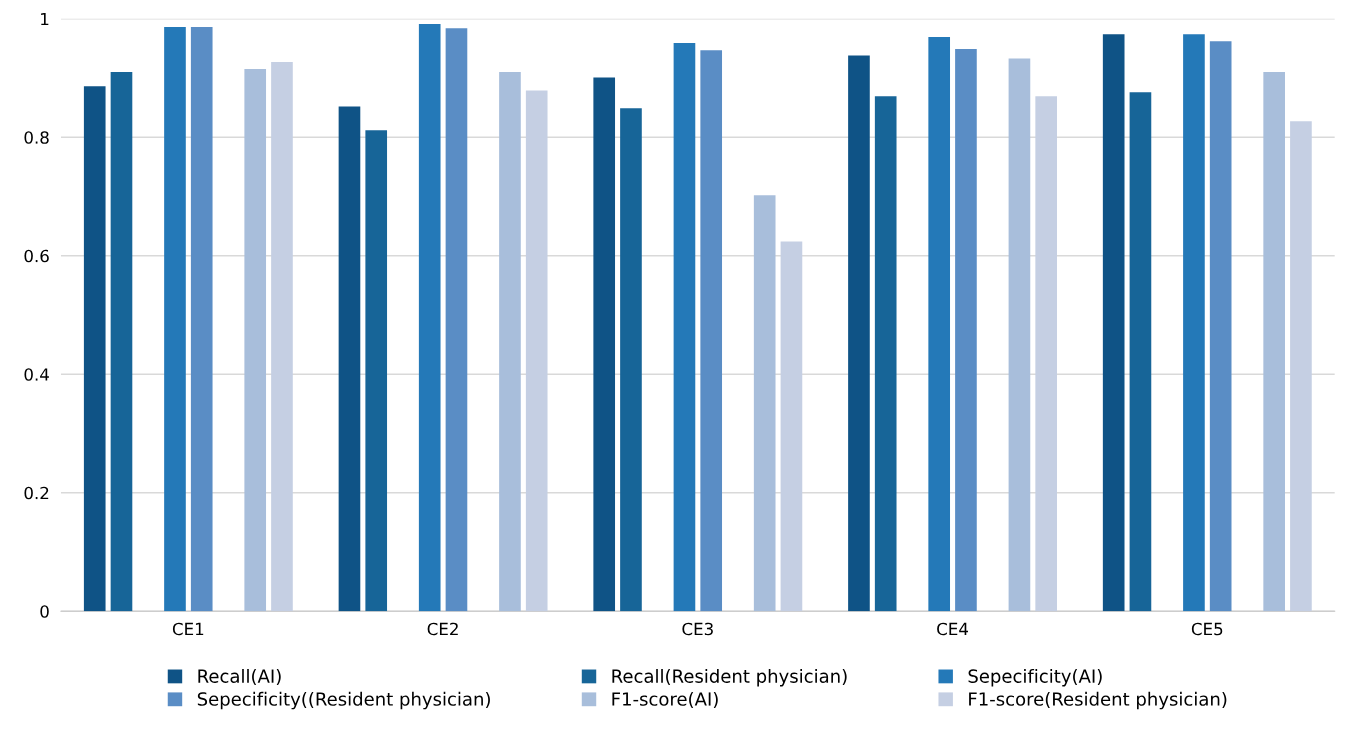 The image size is (1355, 750). I want to click on legend-label: Sepecificity((Resident physician), so click(343, 700).